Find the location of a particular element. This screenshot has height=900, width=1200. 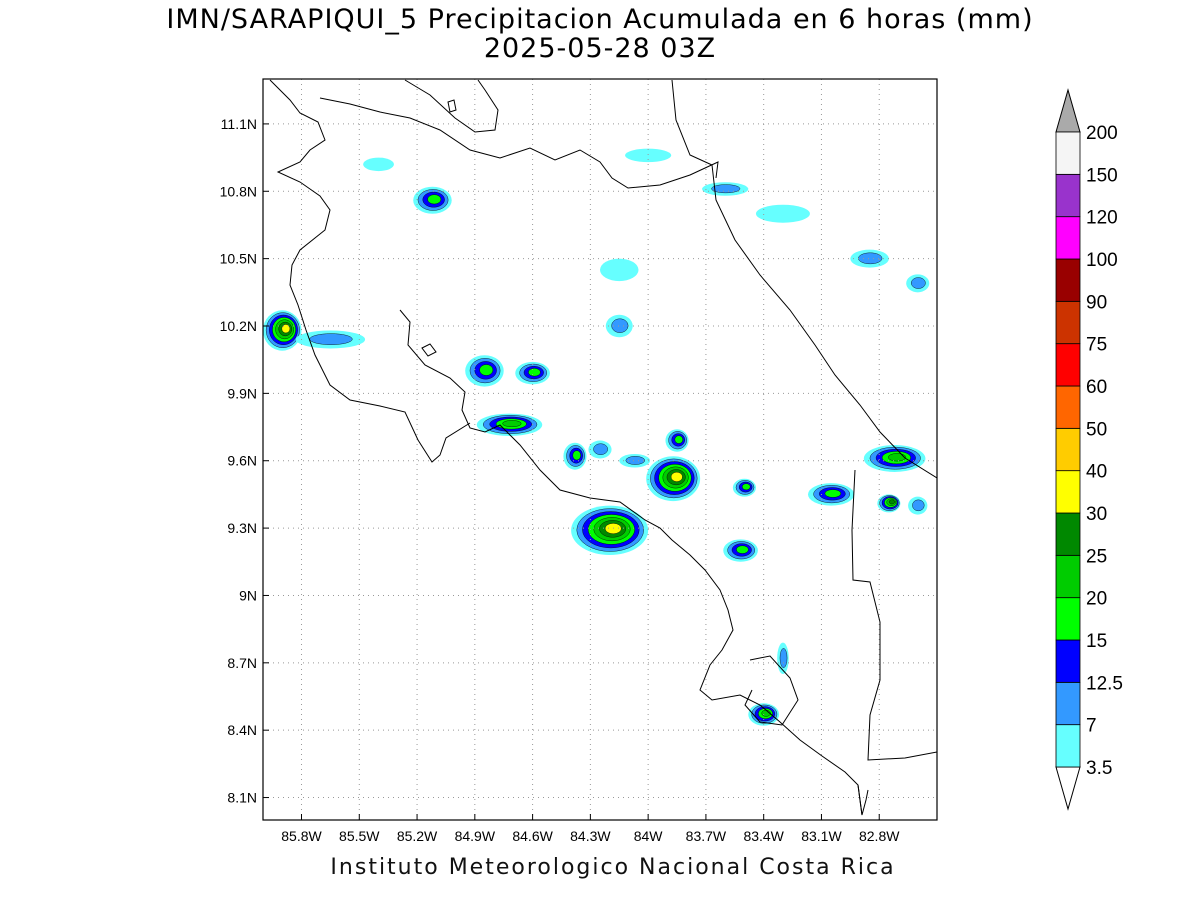

legend-label: 90 is located at coordinates (1096, 302).